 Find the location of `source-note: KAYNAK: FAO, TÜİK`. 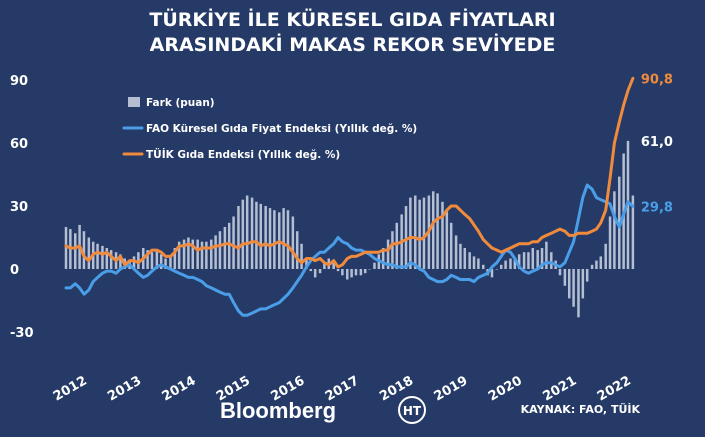

source-note: KAYNAK: FAO, TÜİK is located at coordinates (581, 409).